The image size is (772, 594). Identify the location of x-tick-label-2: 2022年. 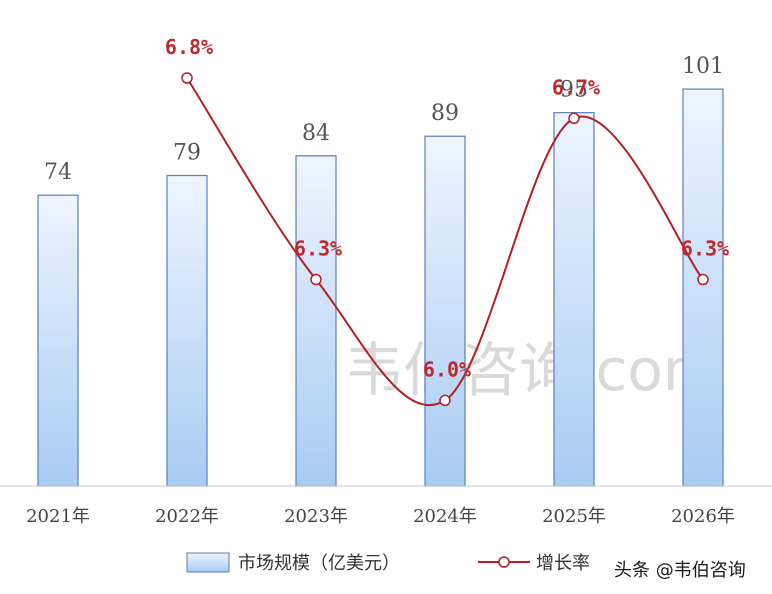
(187, 516).